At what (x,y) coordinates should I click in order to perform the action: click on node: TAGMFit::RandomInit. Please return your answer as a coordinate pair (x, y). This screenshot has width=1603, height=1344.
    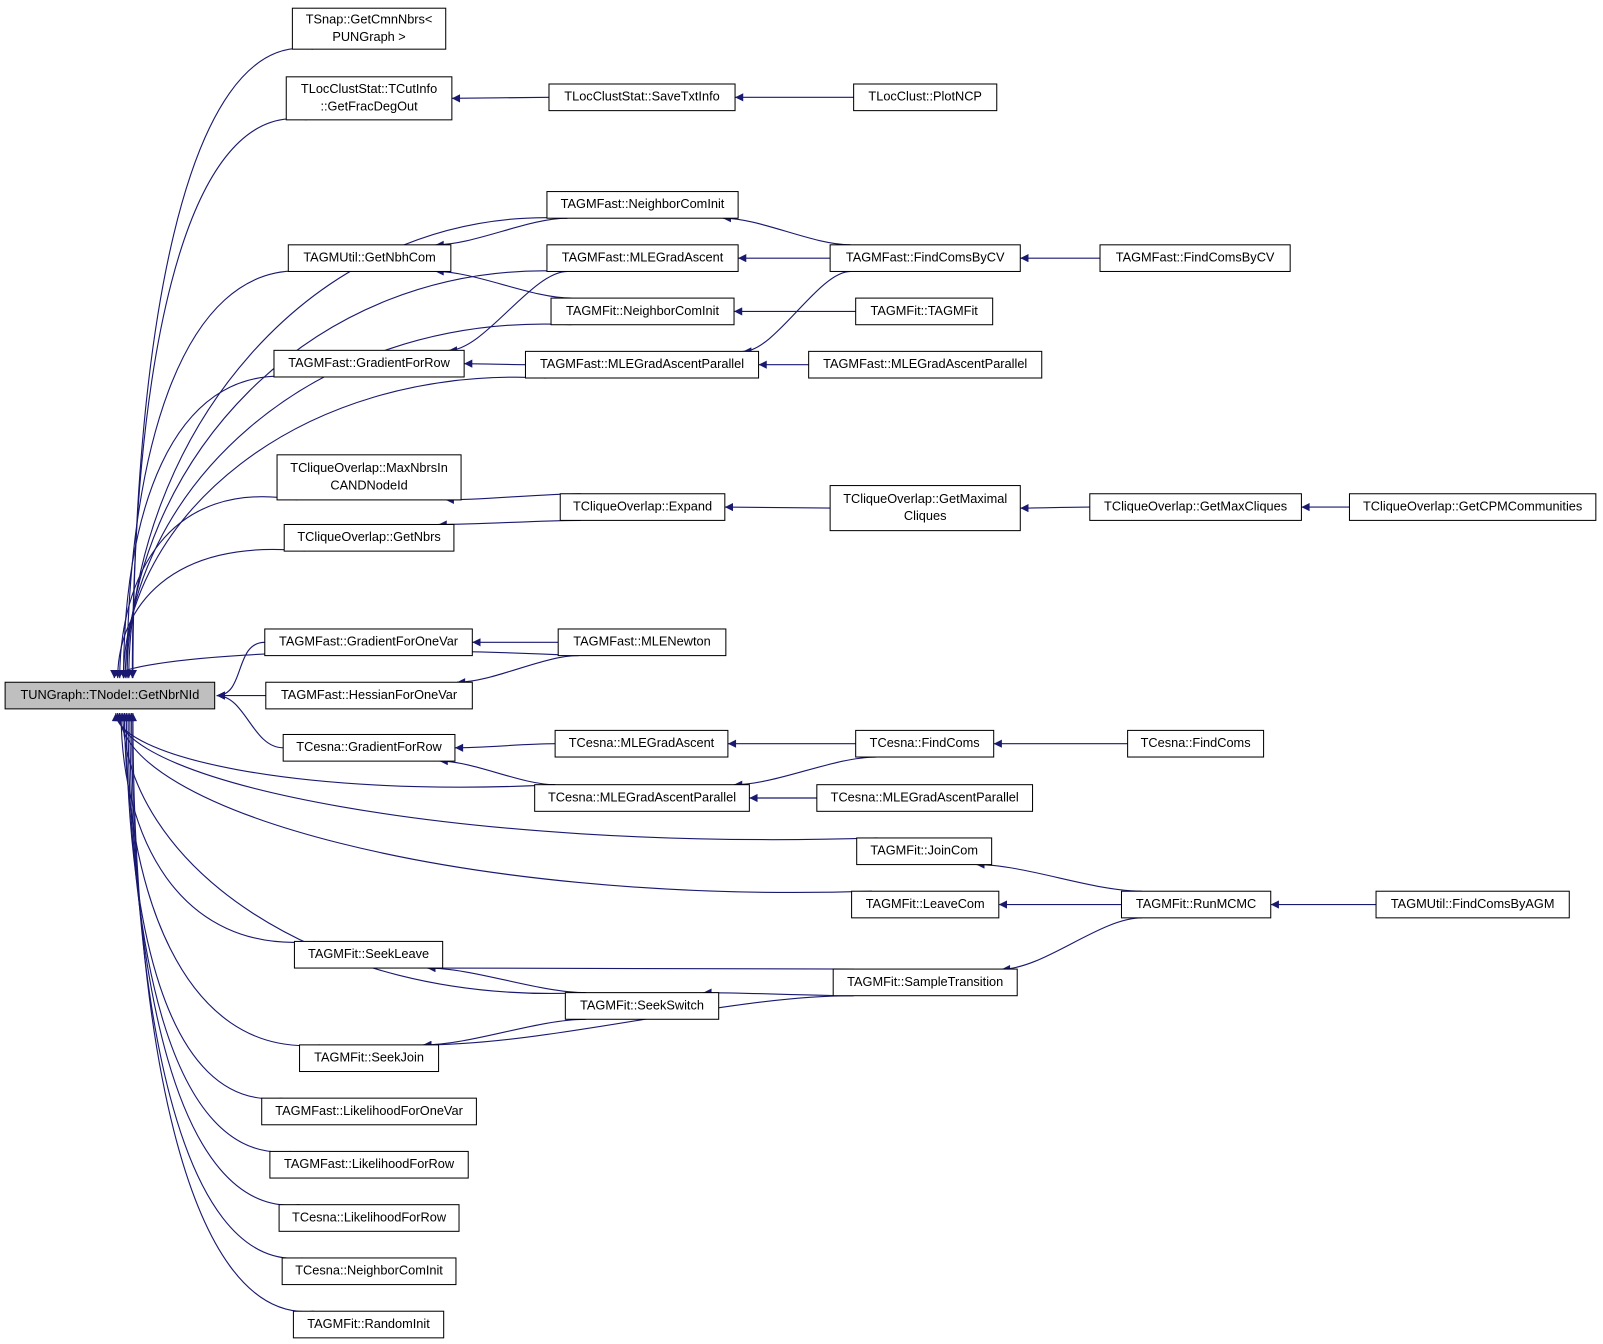
    Looking at the image, I should click on (368, 1324).